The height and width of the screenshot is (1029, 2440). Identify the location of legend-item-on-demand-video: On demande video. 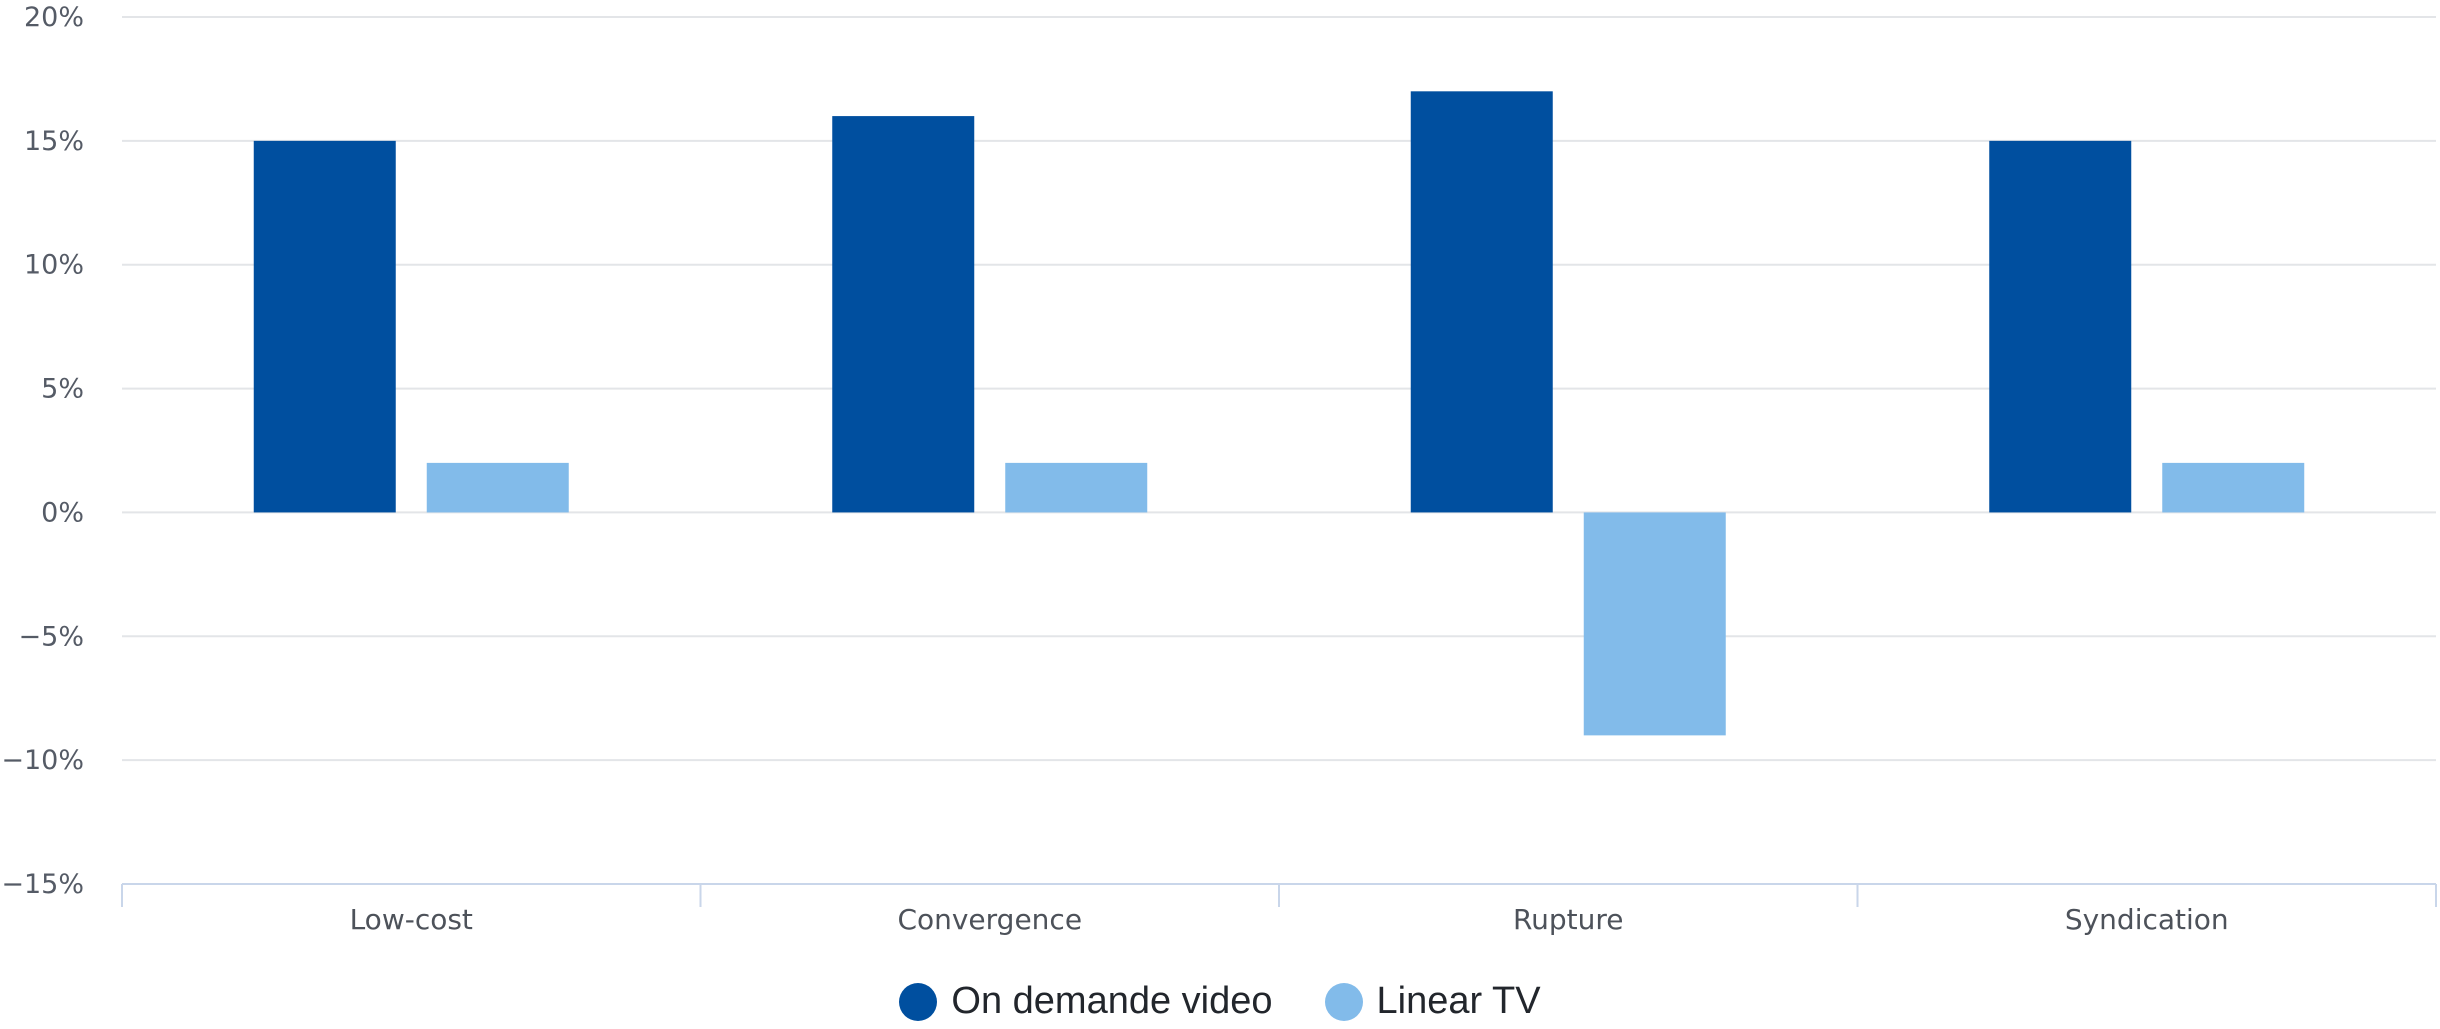
(1086, 1001).